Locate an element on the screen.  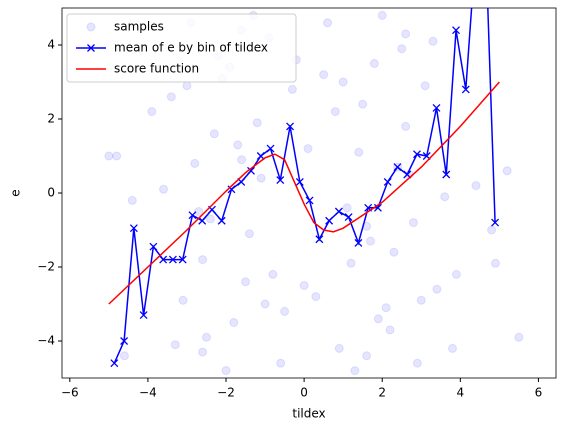
x-tick-label: −2 is located at coordinates (226, 393).